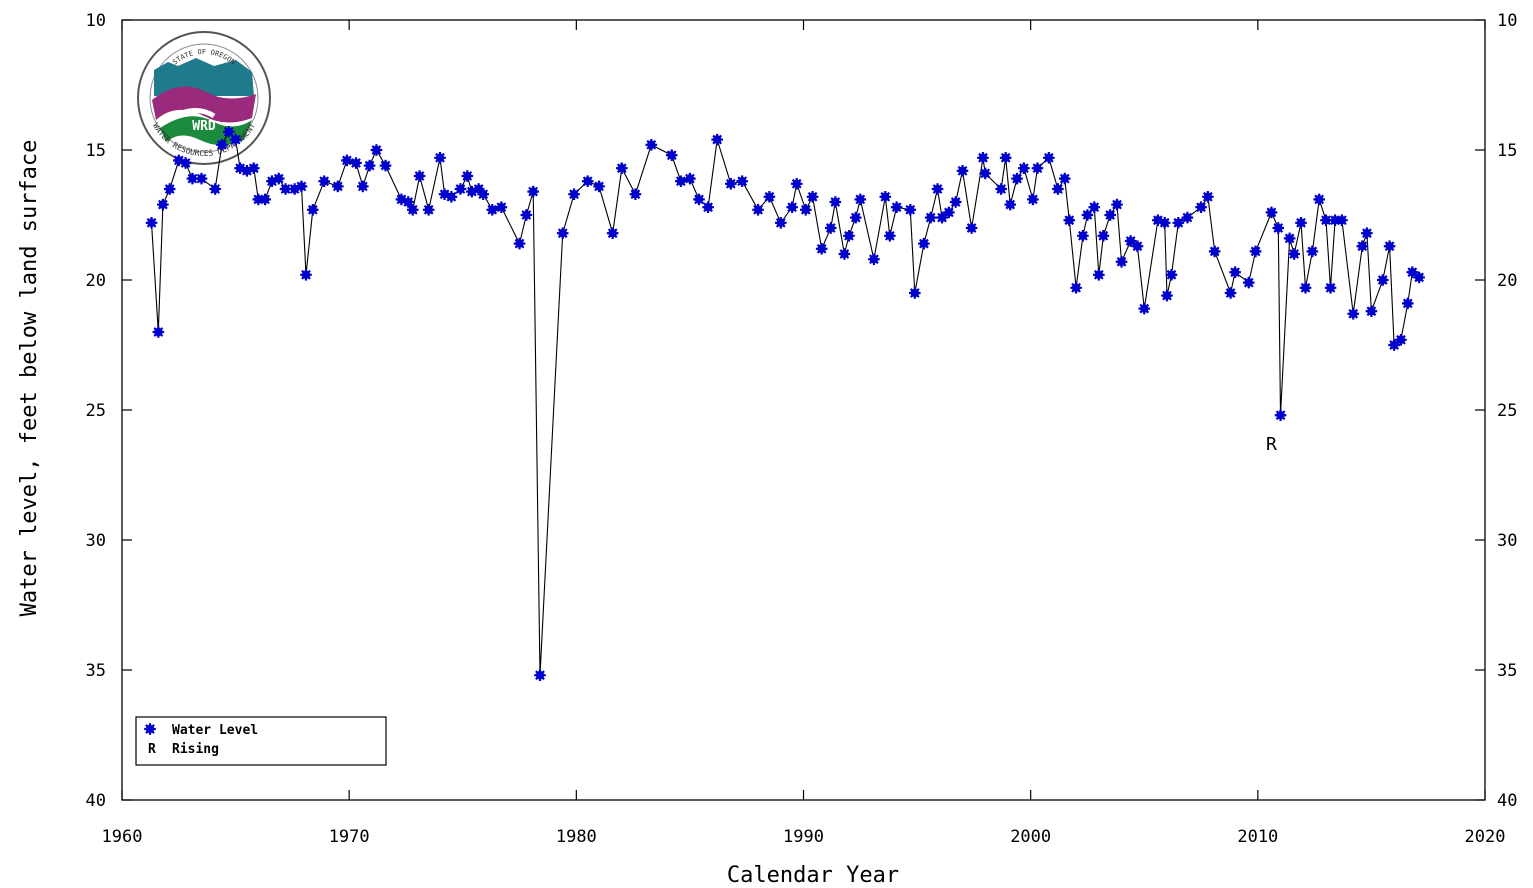 This screenshot has height=888, width=1533. What do you see at coordinates (96, 671) in the screenshot?
I see `y-tick-label: 35` at bounding box center [96, 671].